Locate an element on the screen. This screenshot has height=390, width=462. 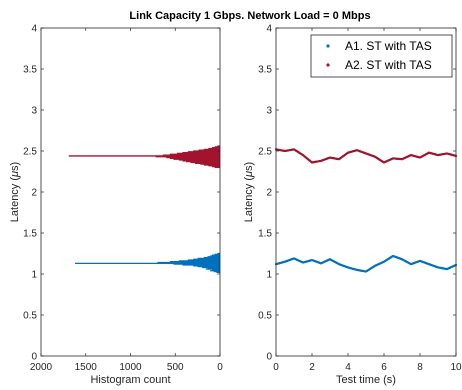
histogram-bars is located at coordinates (144, 209).